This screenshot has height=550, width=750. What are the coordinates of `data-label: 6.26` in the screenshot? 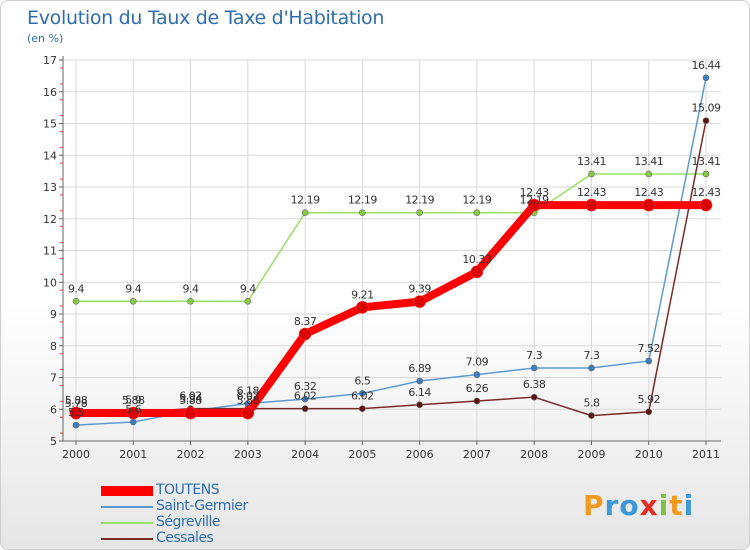 It's located at (477, 388).